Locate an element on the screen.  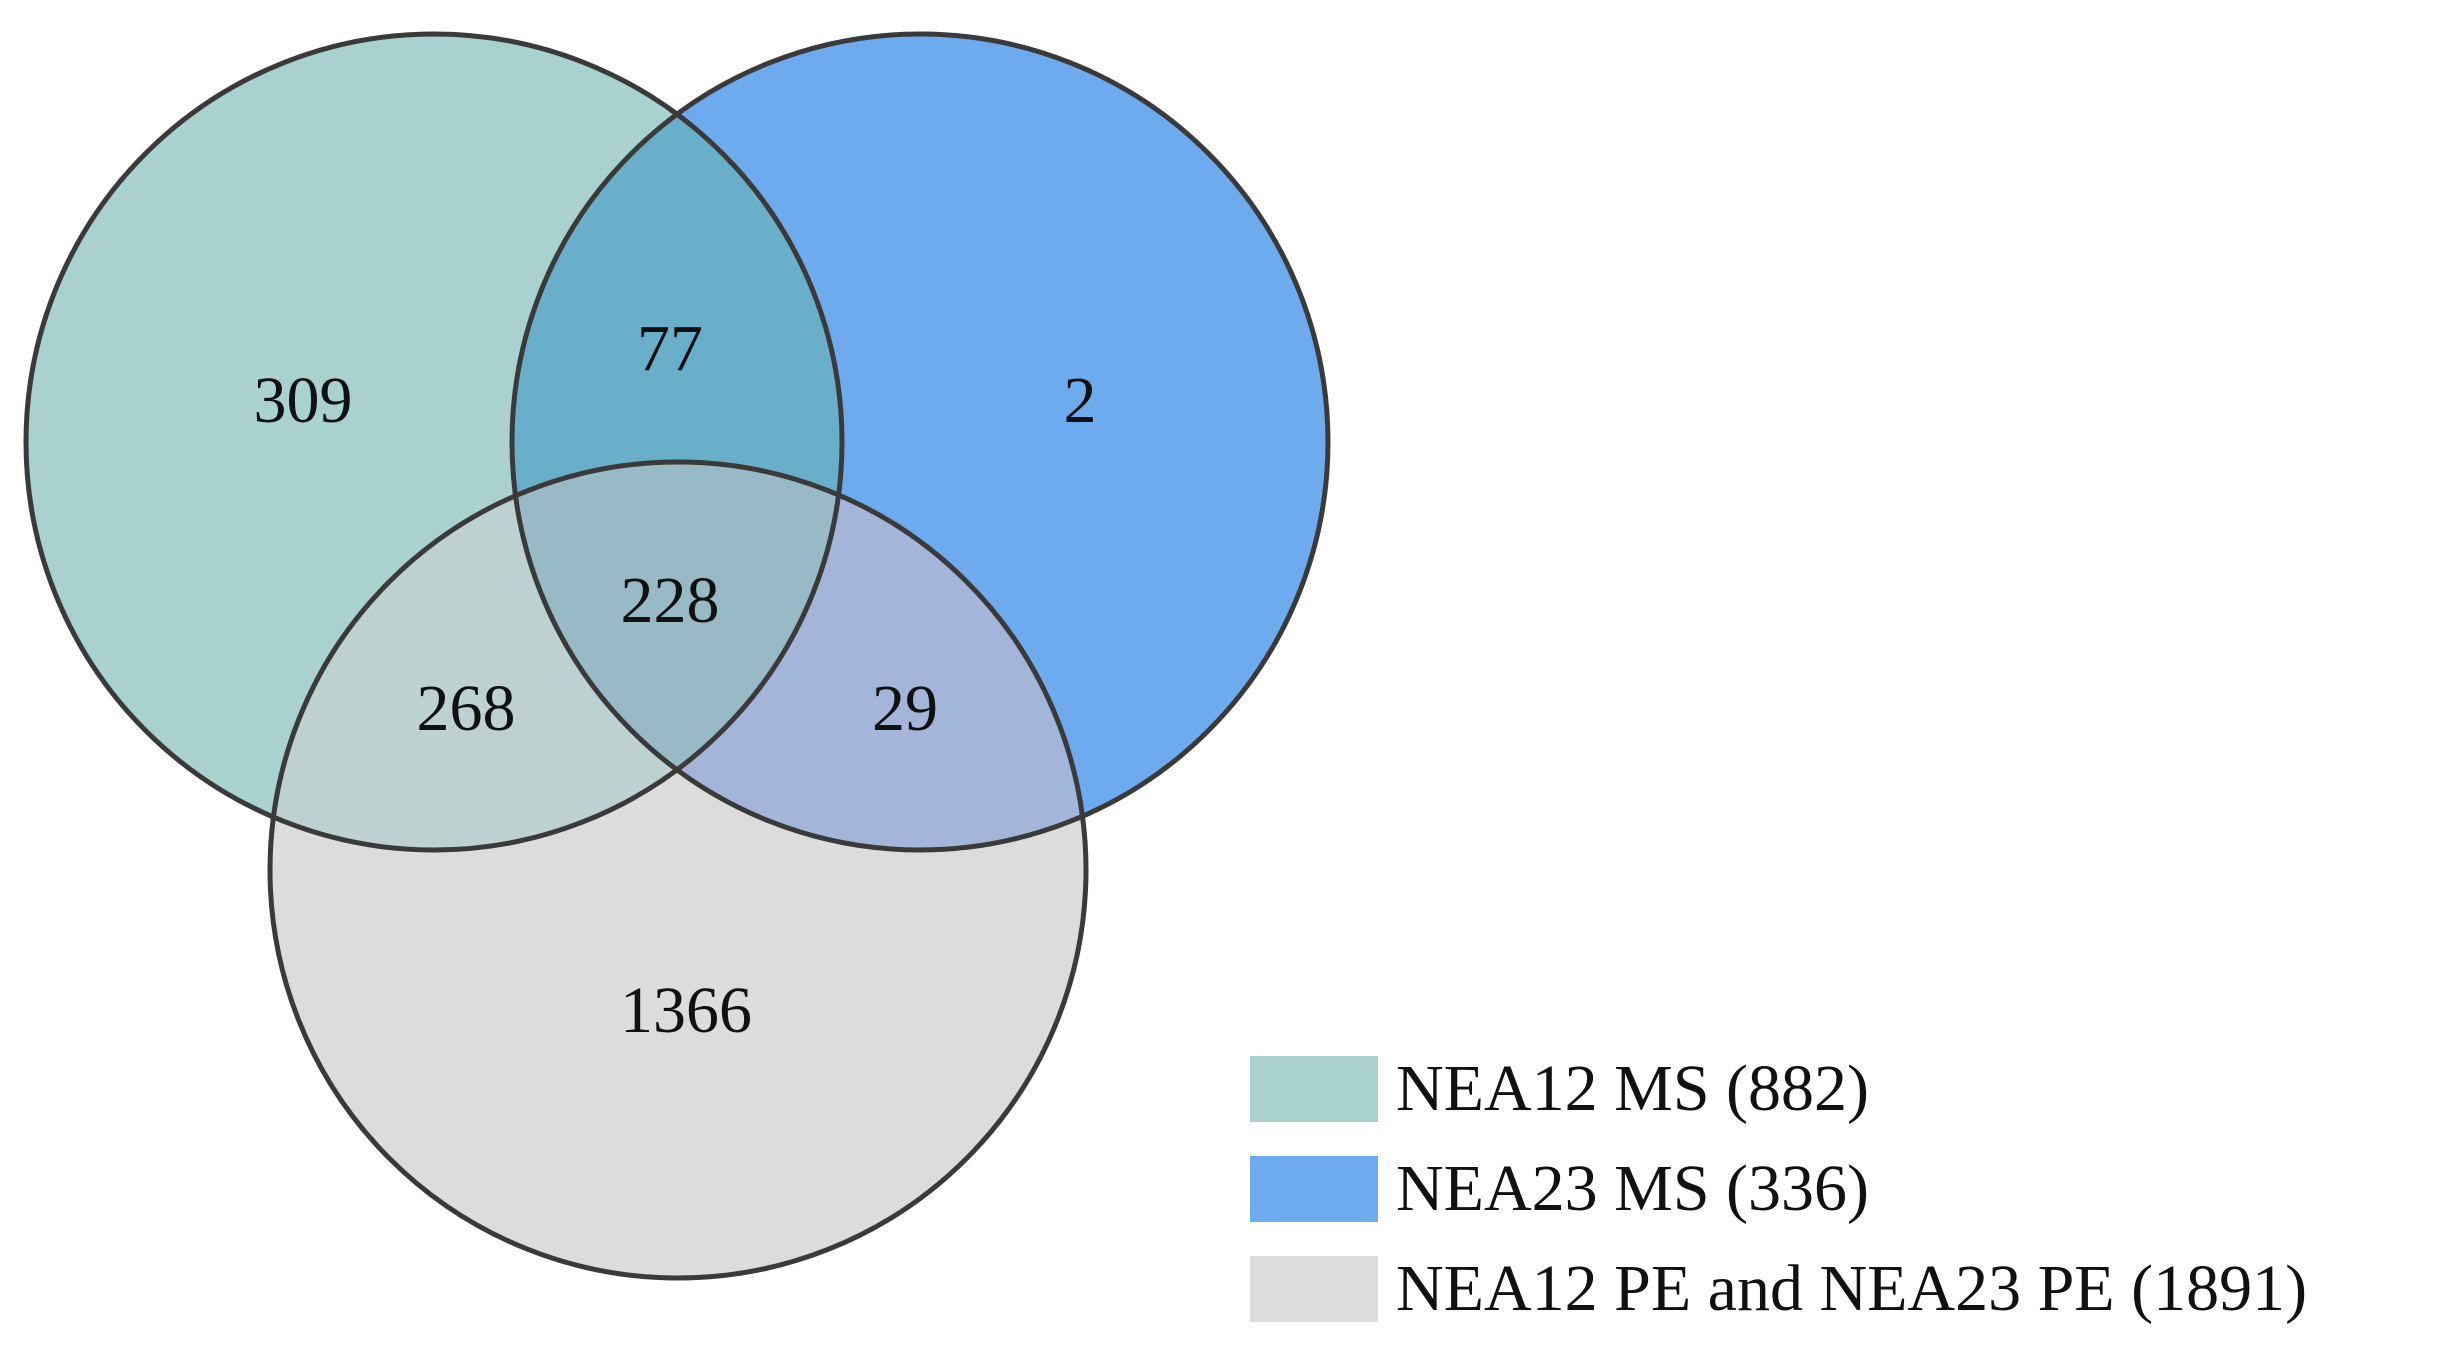
count-pe-only: 1366 is located at coordinates (686, 1010).